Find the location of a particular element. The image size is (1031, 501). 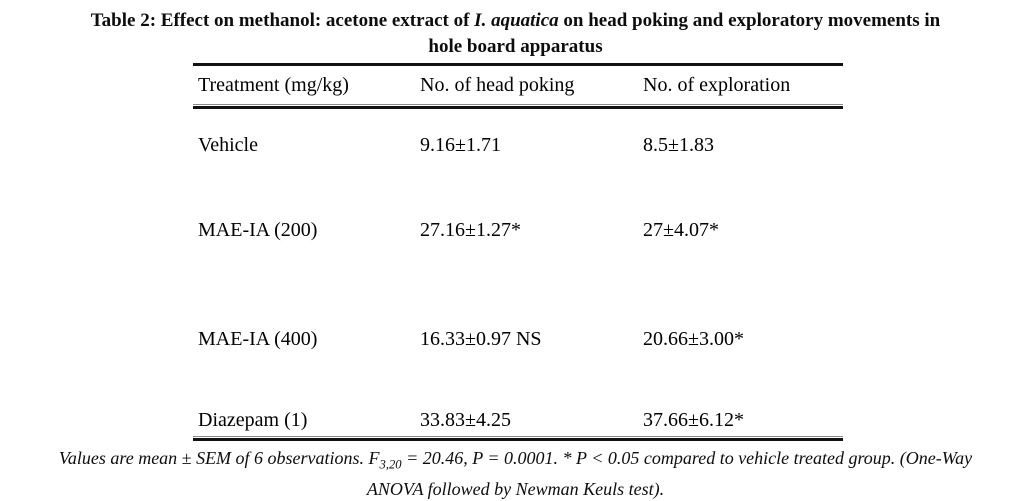

cell-head-poking: 27.16±1.27* is located at coordinates (470, 230).